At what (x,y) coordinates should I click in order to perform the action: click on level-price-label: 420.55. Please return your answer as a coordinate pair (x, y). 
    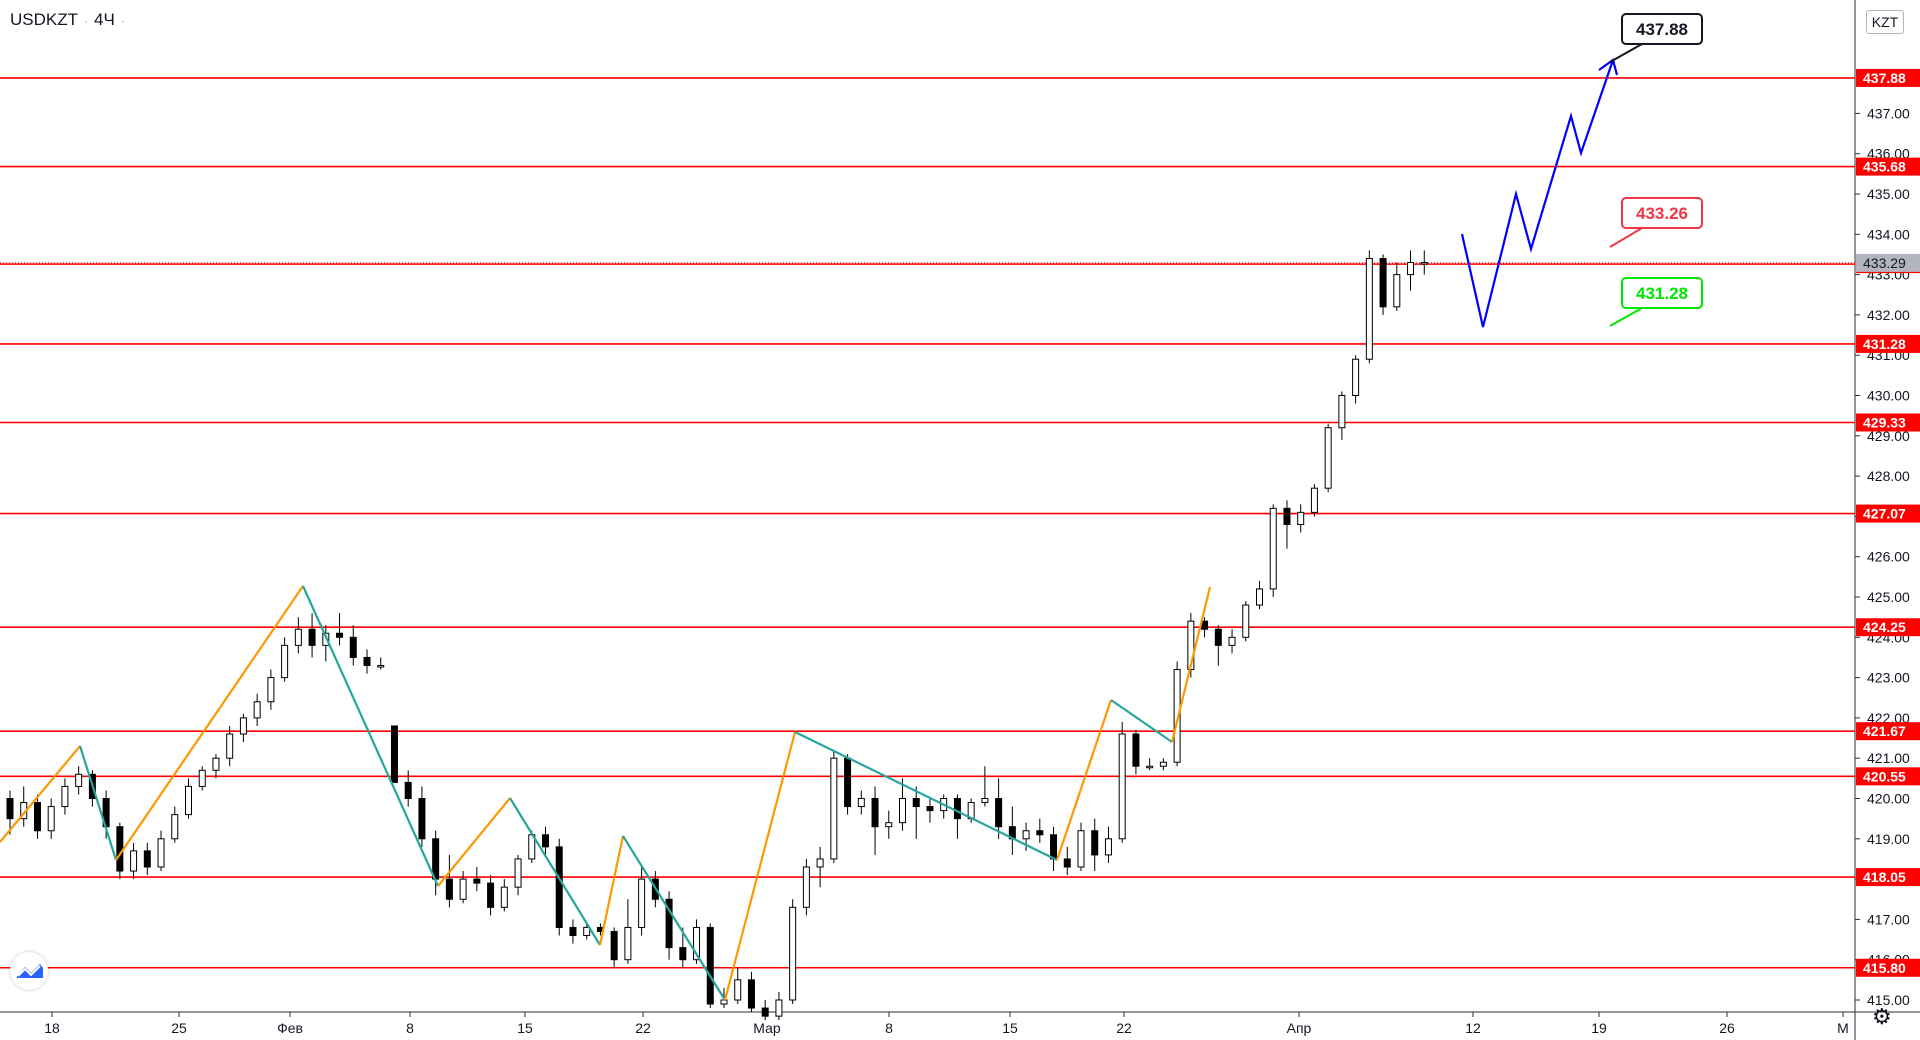
    Looking at the image, I should click on (1884, 776).